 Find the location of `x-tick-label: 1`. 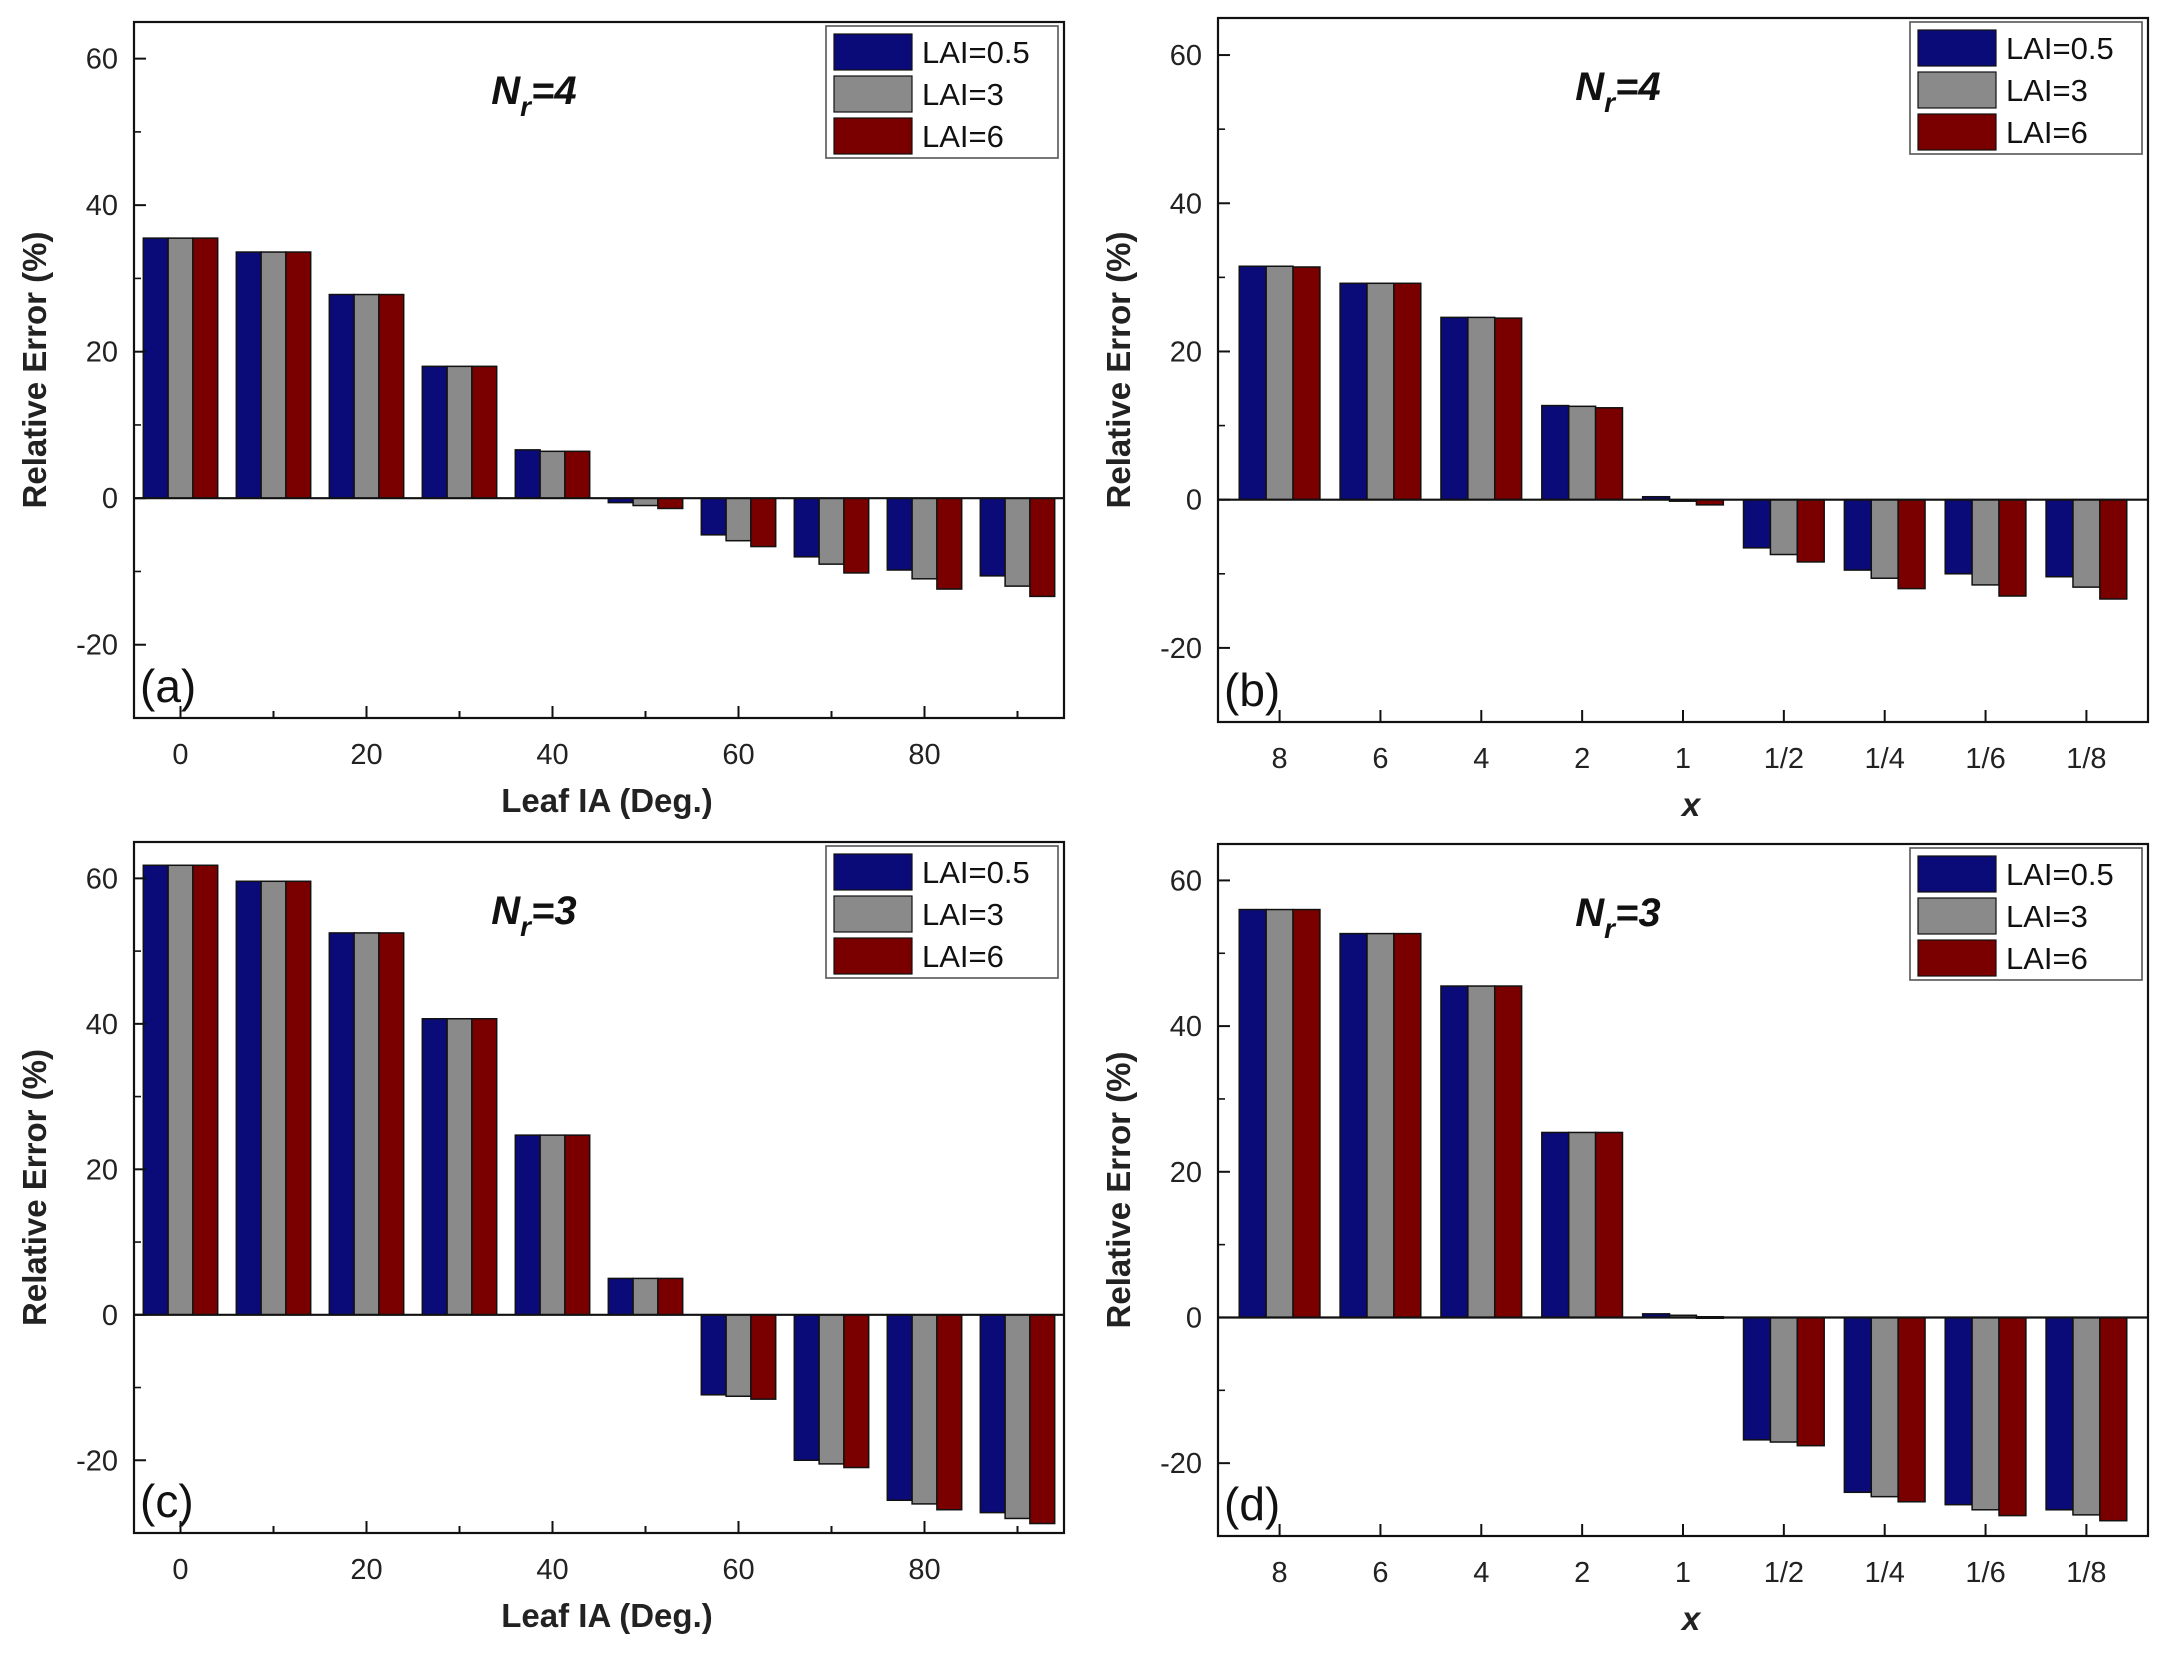

x-tick-label: 1 is located at coordinates (1683, 759).